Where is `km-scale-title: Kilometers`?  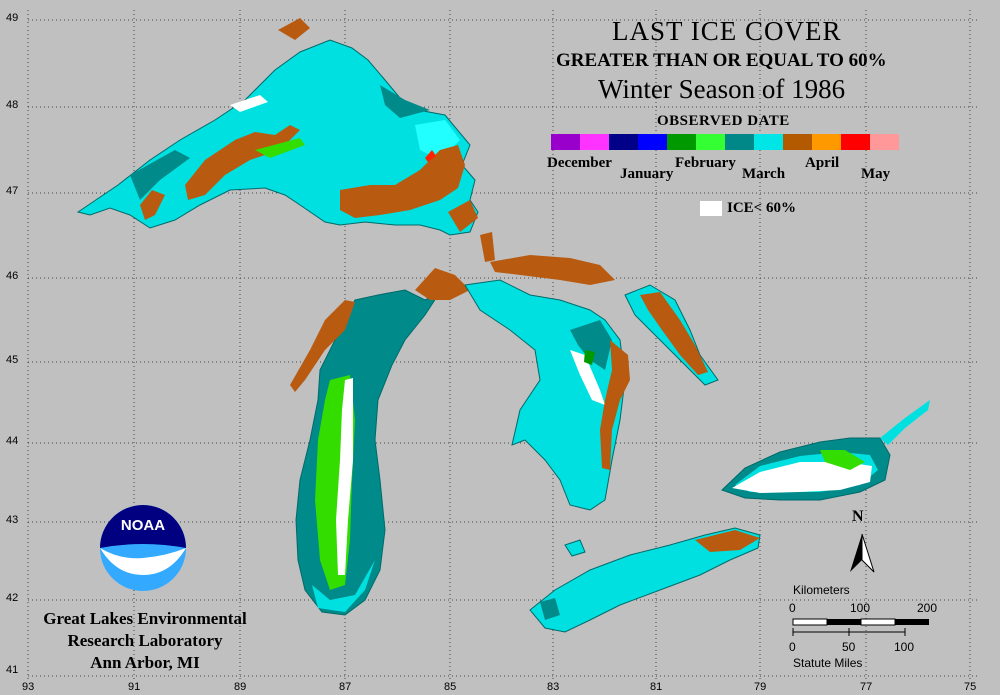 km-scale-title: Kilometers is located at coordinates (821, 590).